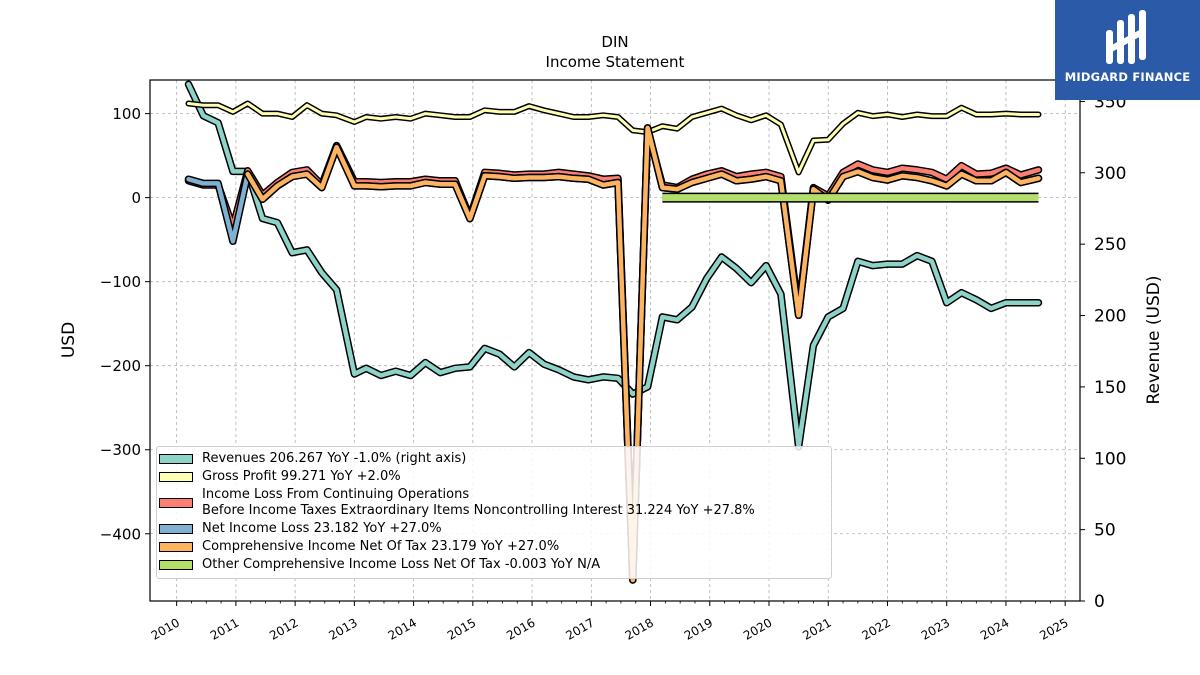 This screenshot has height=675, width=1200. I want to click on x-tick-label: 2015, so click(461, 628).